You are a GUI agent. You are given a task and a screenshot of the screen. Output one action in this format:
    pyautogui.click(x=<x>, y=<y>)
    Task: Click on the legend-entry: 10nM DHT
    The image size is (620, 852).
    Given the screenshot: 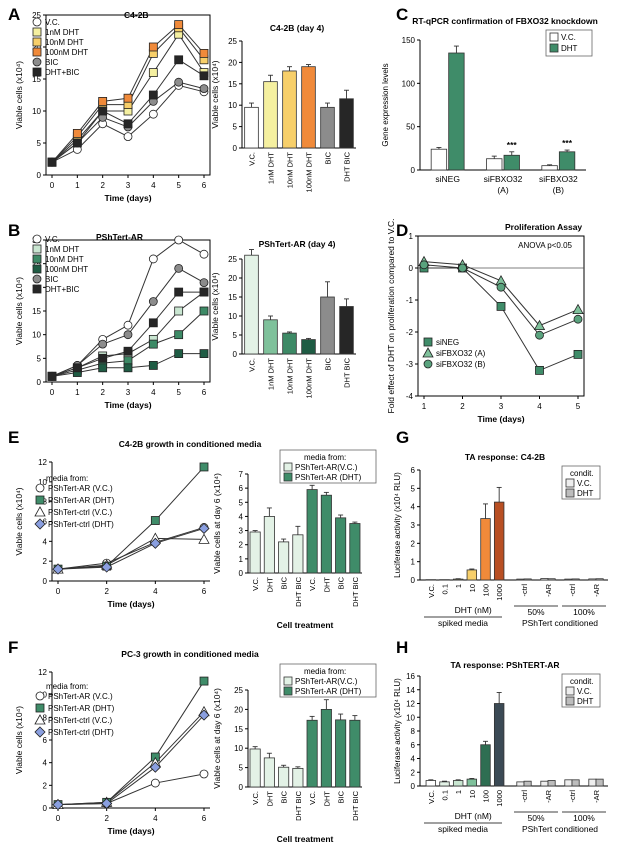 What is the action you would take?
    pyautogui.click(x=64, y=42)
    